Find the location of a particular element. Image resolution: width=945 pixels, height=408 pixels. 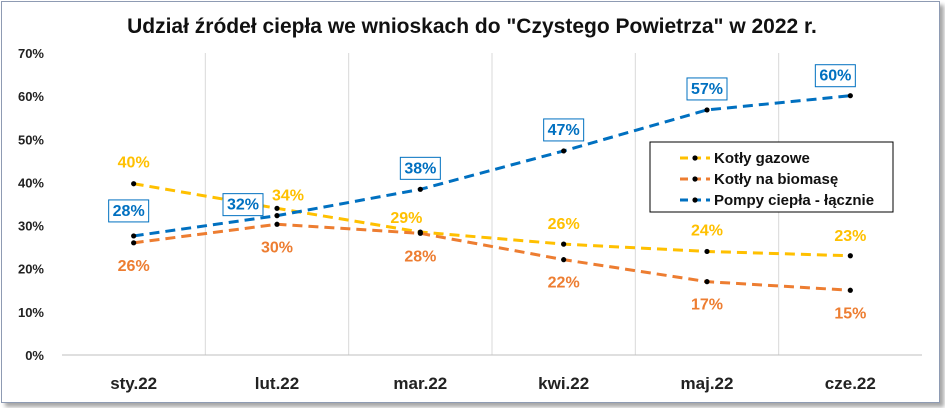

y-axis: 0% 10% 20% 30% 40% 50% 60% 70% is located at coordinates (31, 204).